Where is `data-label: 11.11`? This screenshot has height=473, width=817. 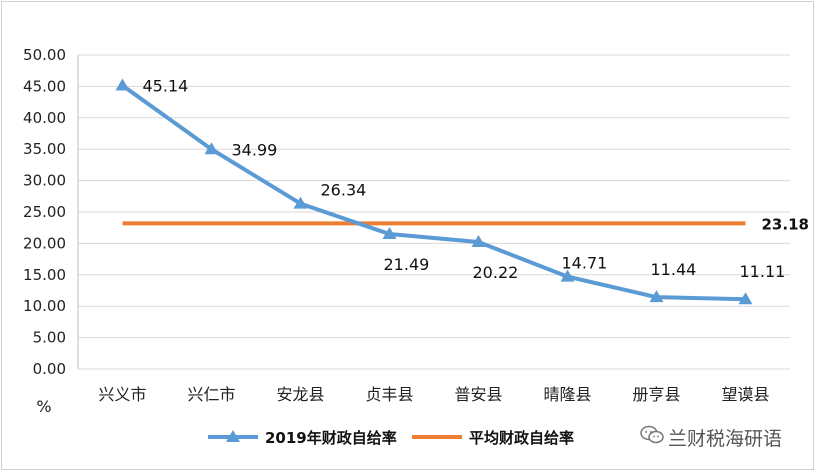
data-label: 11.11 is located at coordinates (763, 271).